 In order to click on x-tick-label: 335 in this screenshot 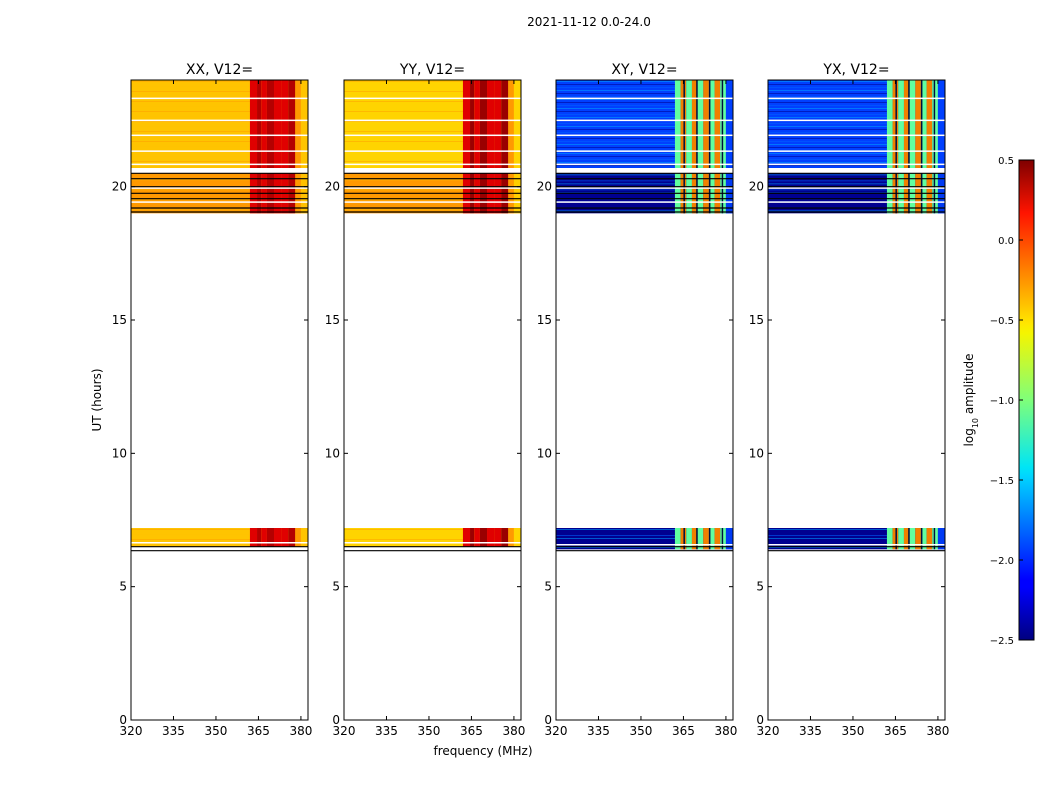, I will do `click(598, 731)`.